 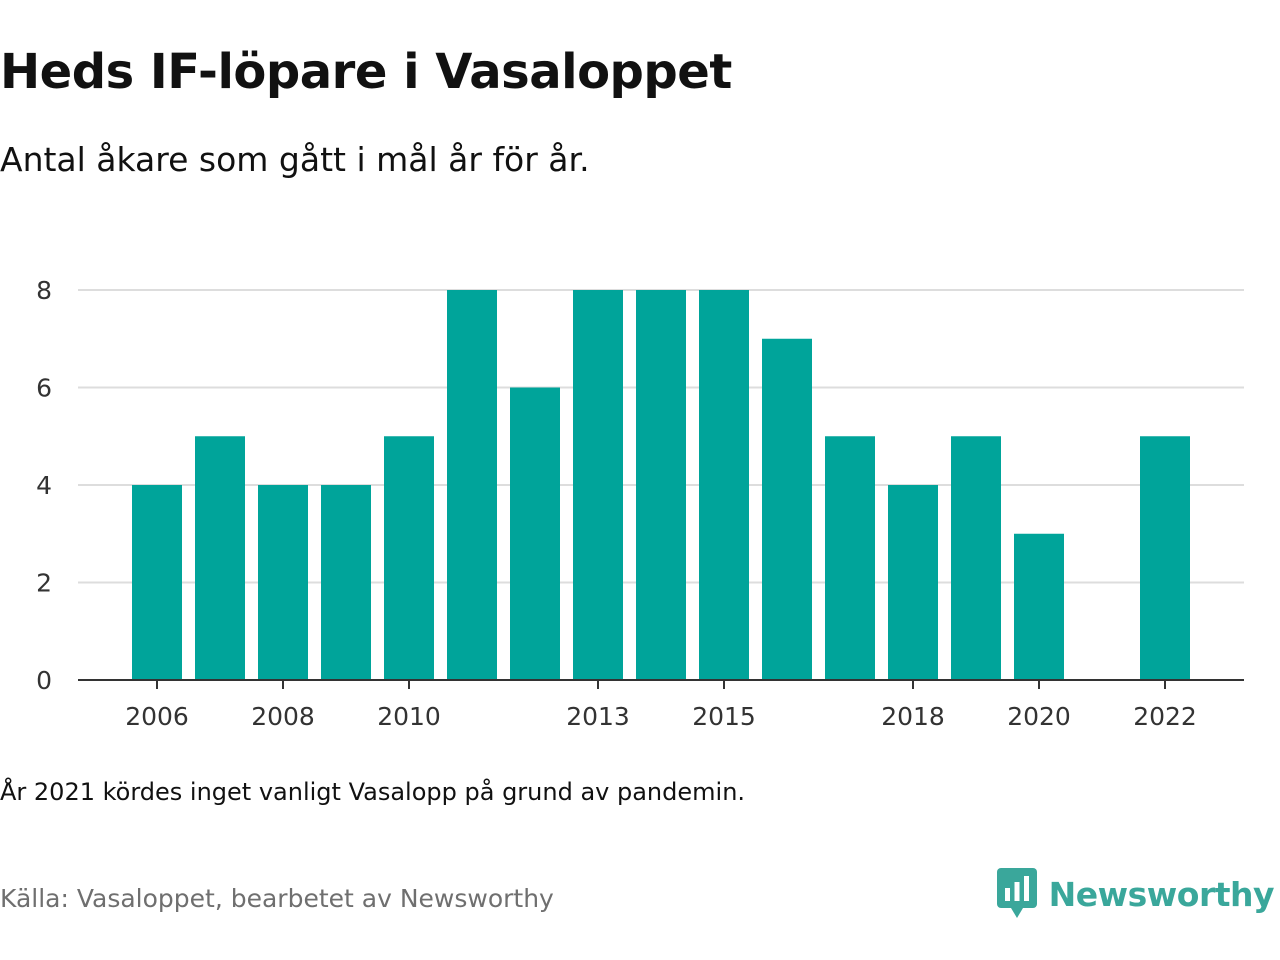 What do you see at coordinates (157, 582) in the screenshot?
I see `bar-2006` at bounding box center [157, 582].